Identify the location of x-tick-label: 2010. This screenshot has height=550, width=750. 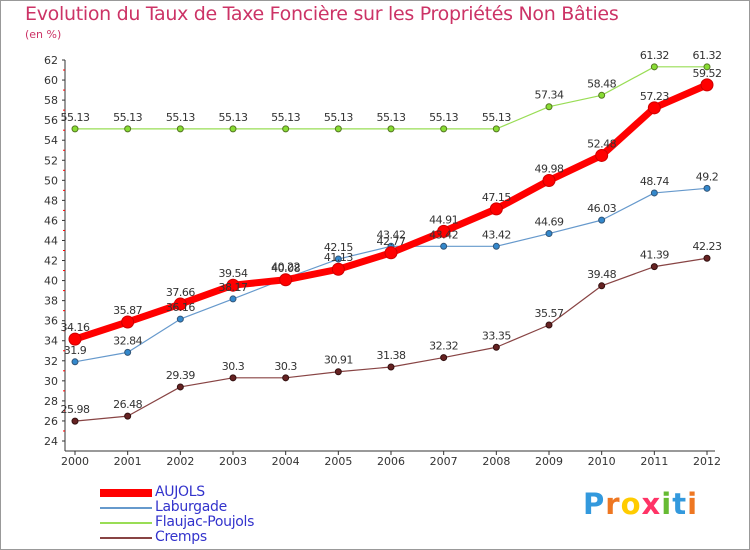
(602, 461).